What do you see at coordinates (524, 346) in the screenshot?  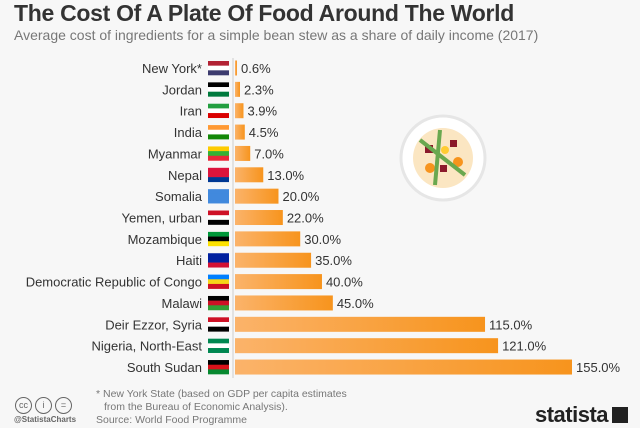 I see `value-label: 121.0%` at bounding box center [524, 346].